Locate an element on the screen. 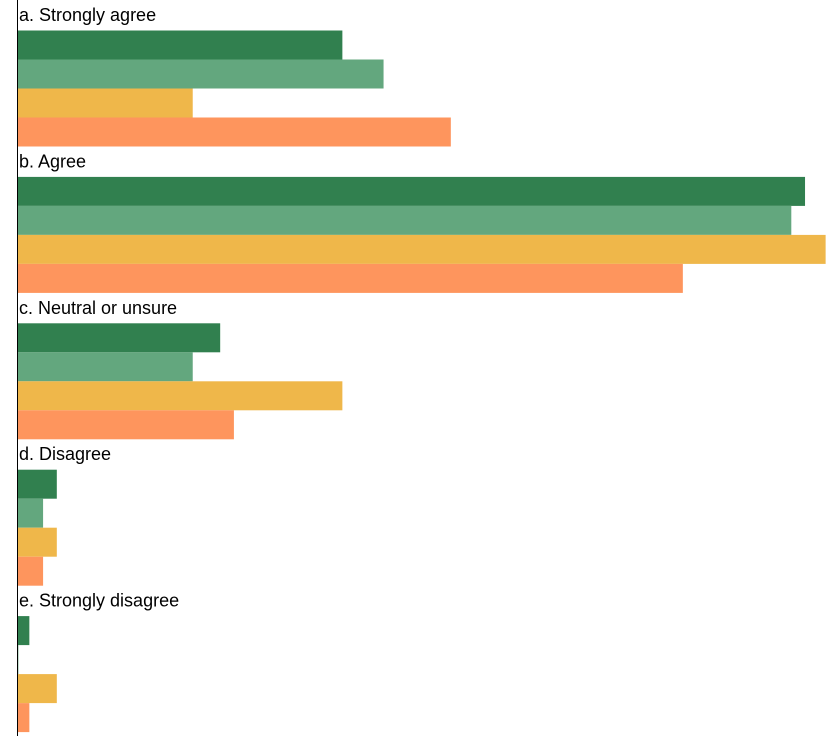 The width and height of the screenshot is (827, 736). category-label-a-strongly-agree: a. Strongly agree is located at coordinates (87, 15).